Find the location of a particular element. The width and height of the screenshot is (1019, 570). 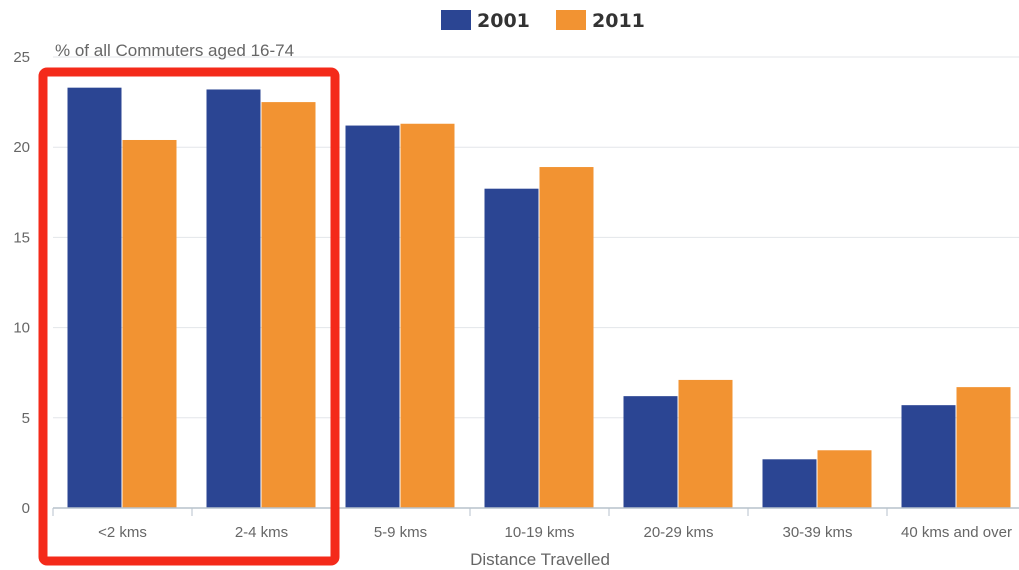

x-tick-label: 10-19 kms is located at coordinates (539, 532).